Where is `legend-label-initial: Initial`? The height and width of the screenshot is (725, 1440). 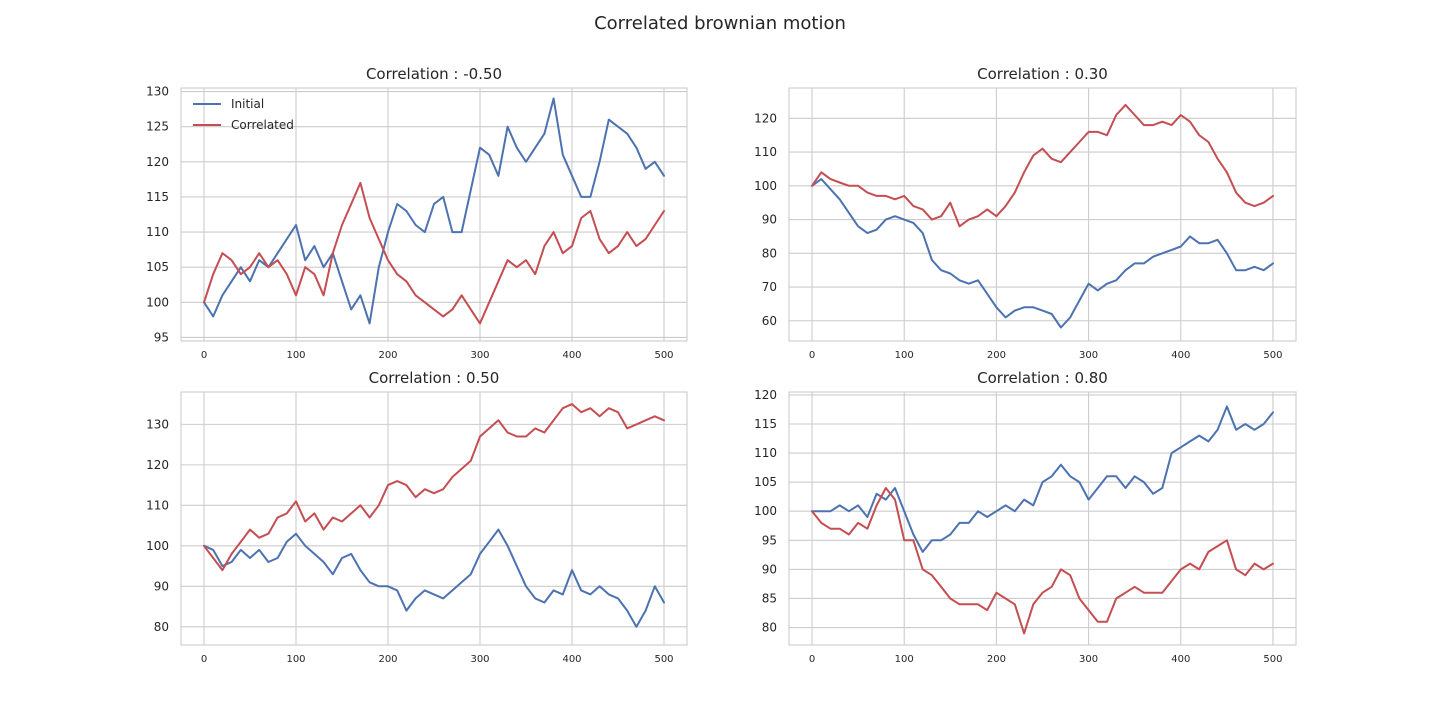 legend-label-initial: Initial is located at coordinates (247, 104).